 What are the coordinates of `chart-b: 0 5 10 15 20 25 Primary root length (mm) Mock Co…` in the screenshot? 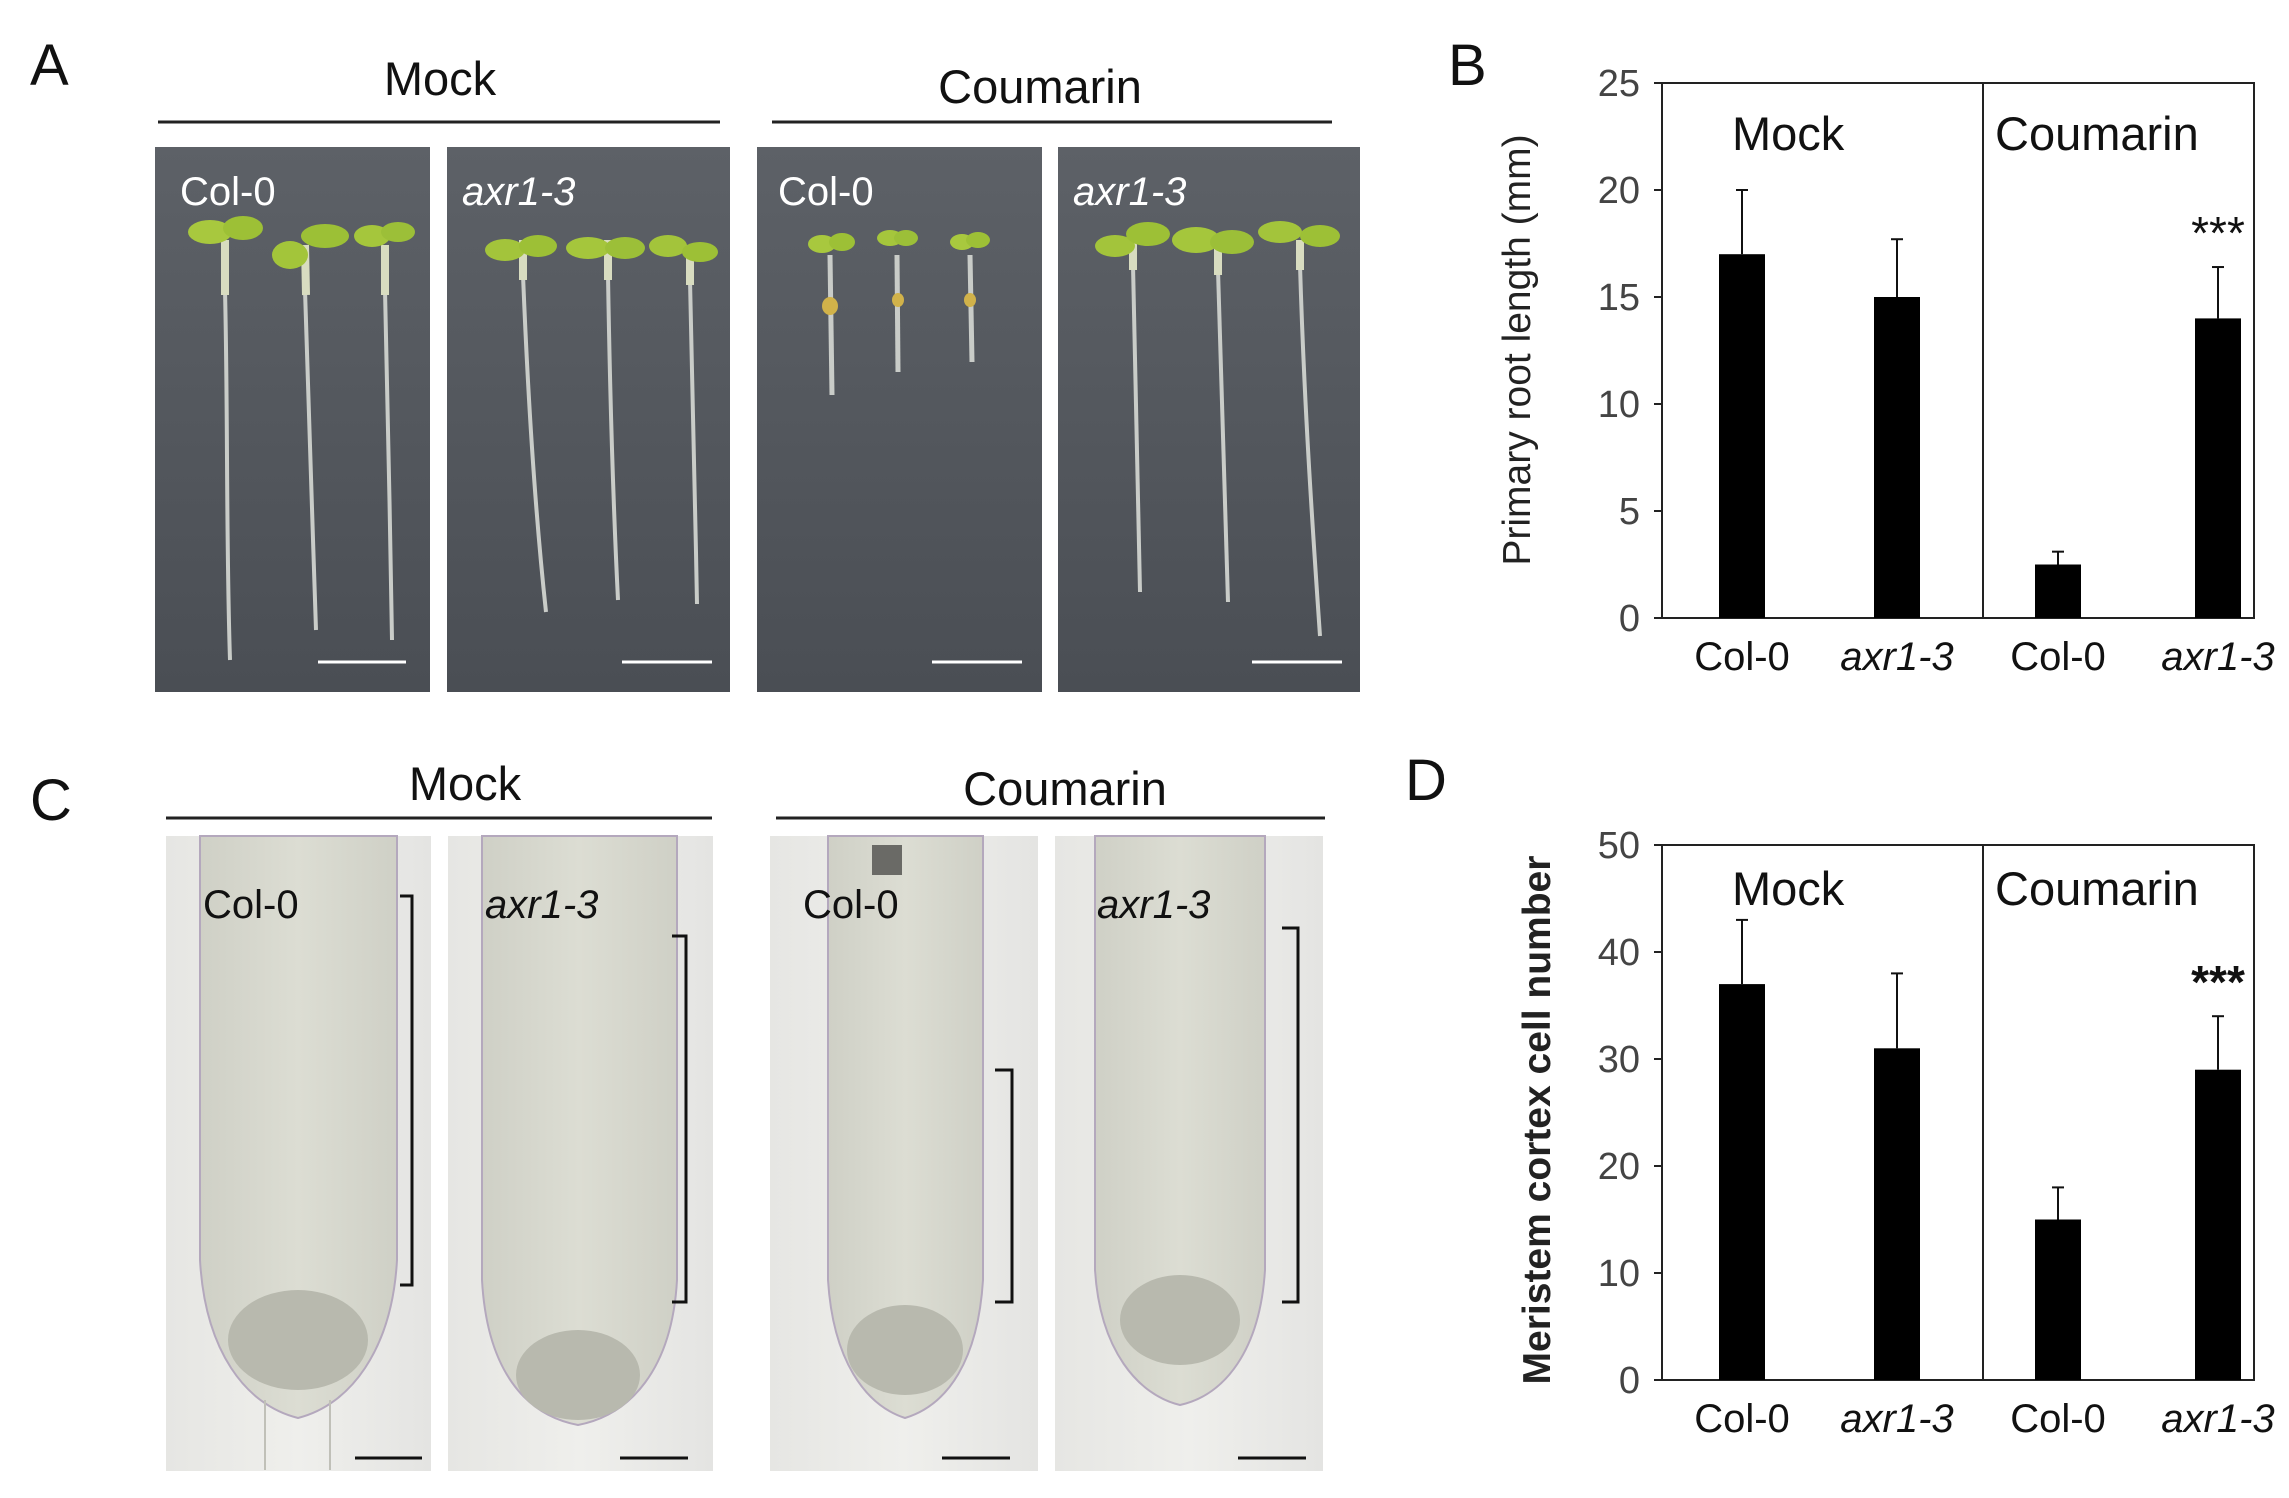 It's located at (1885, 371).